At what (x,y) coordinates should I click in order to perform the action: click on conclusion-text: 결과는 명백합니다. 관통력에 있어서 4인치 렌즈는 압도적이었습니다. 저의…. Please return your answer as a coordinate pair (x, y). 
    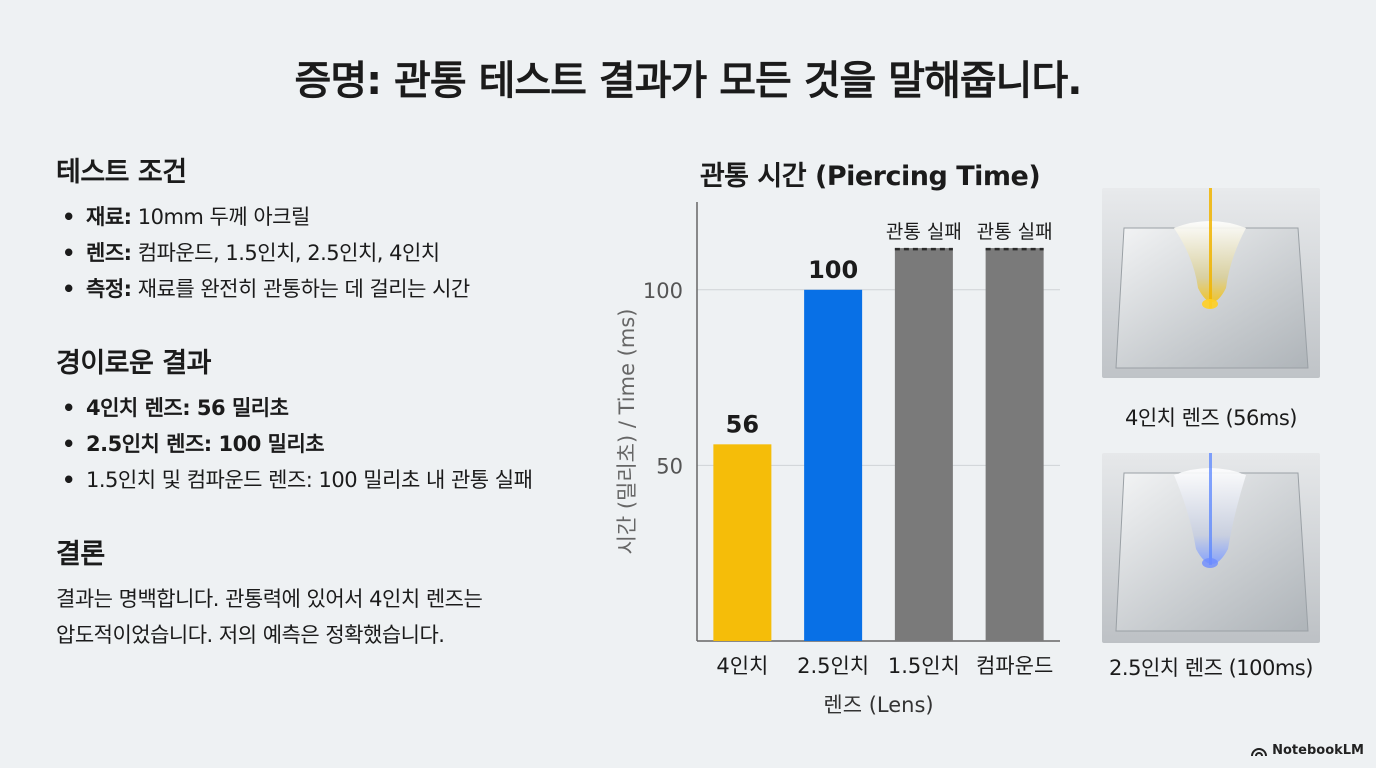
    Looking at the image, I should click on (269, 617).